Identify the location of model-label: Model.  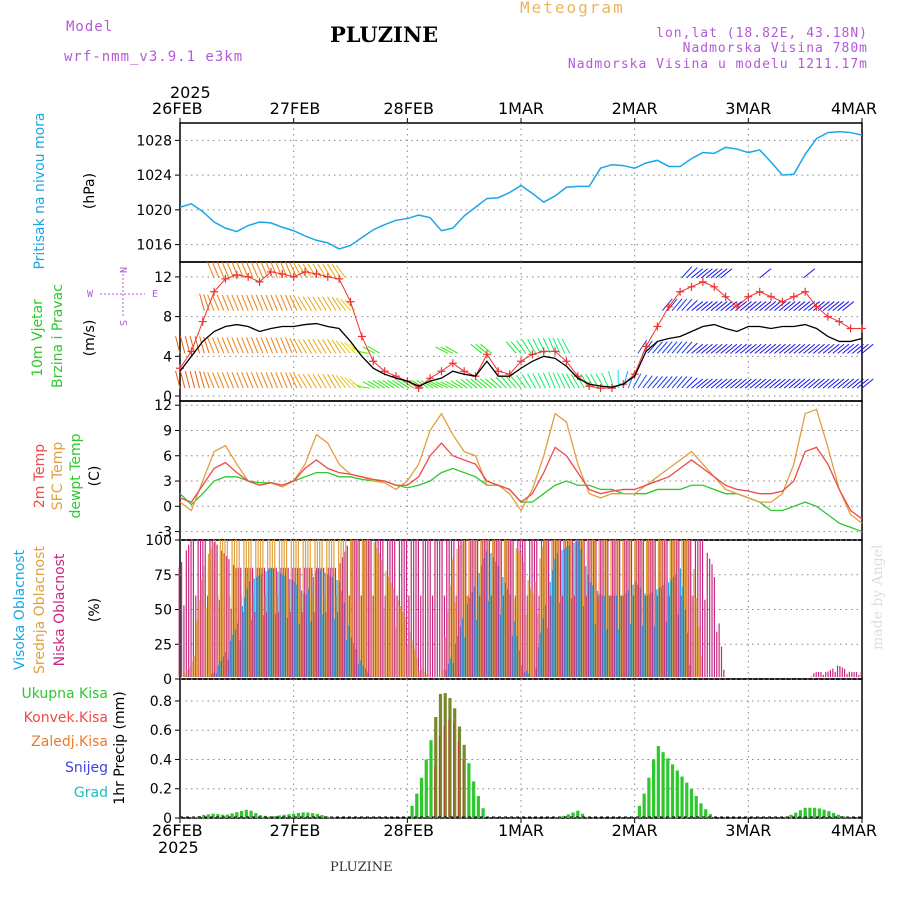
(90, 27).